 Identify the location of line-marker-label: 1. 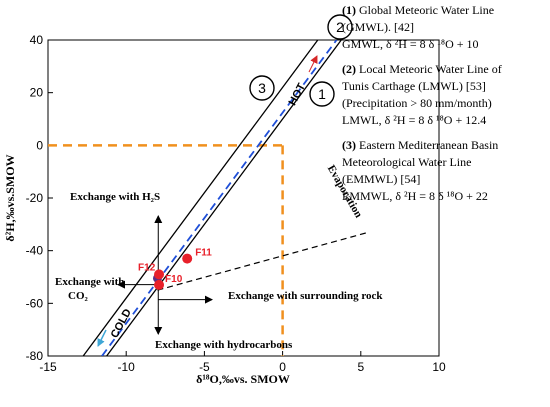
(322, 94).